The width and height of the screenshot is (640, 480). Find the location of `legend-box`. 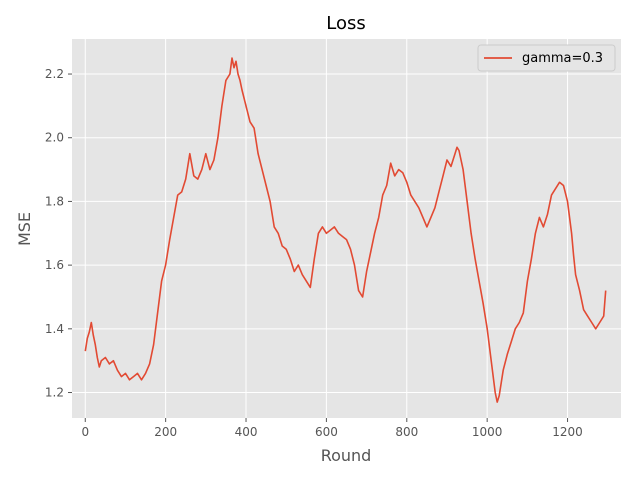

legend-box is located at coordinates (546, 58).